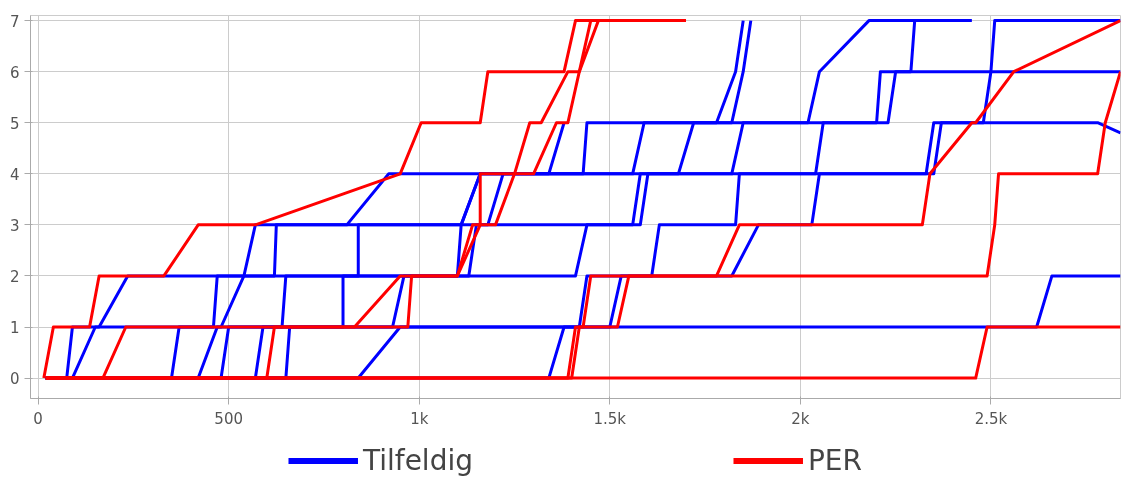 This screenshot has height=497, width=1131. What do you see at coordinates (14, 225) in the screenshot?
I see `y-tick-label: 3` at bounding box center [14, 225].